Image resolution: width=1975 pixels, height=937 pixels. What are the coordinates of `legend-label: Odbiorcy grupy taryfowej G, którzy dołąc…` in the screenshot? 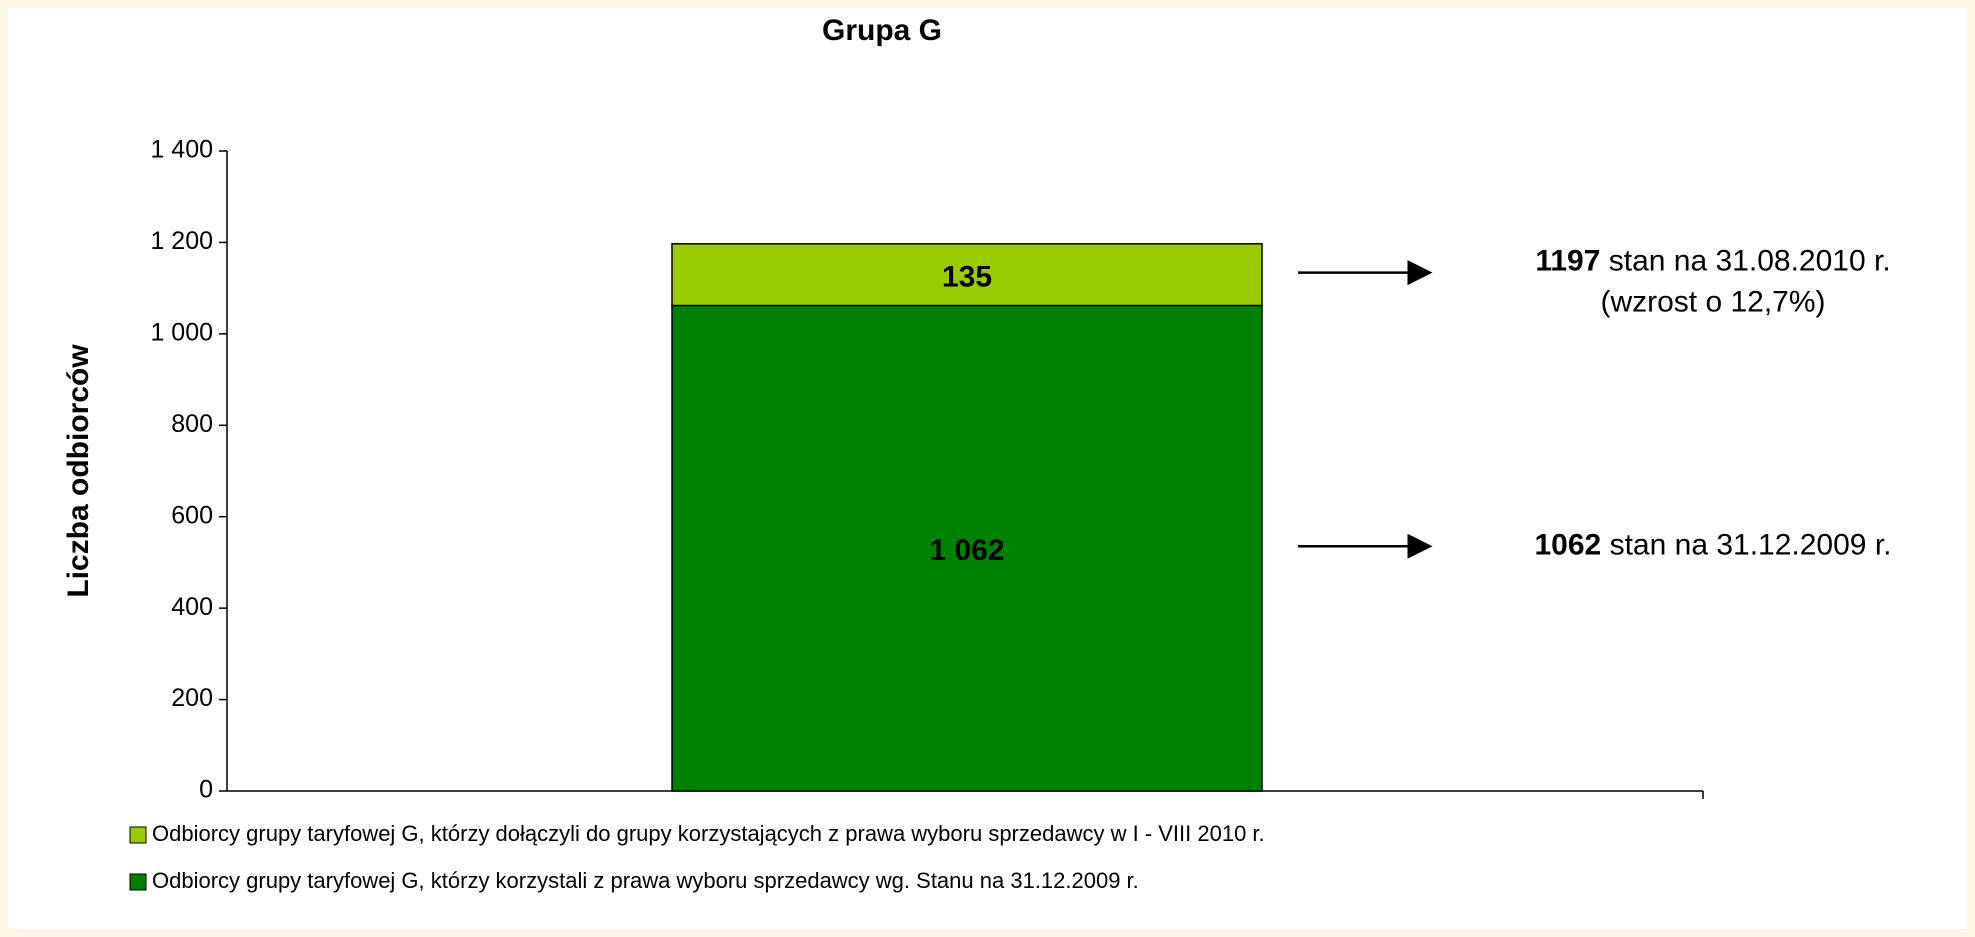 It's located at (708, 833).